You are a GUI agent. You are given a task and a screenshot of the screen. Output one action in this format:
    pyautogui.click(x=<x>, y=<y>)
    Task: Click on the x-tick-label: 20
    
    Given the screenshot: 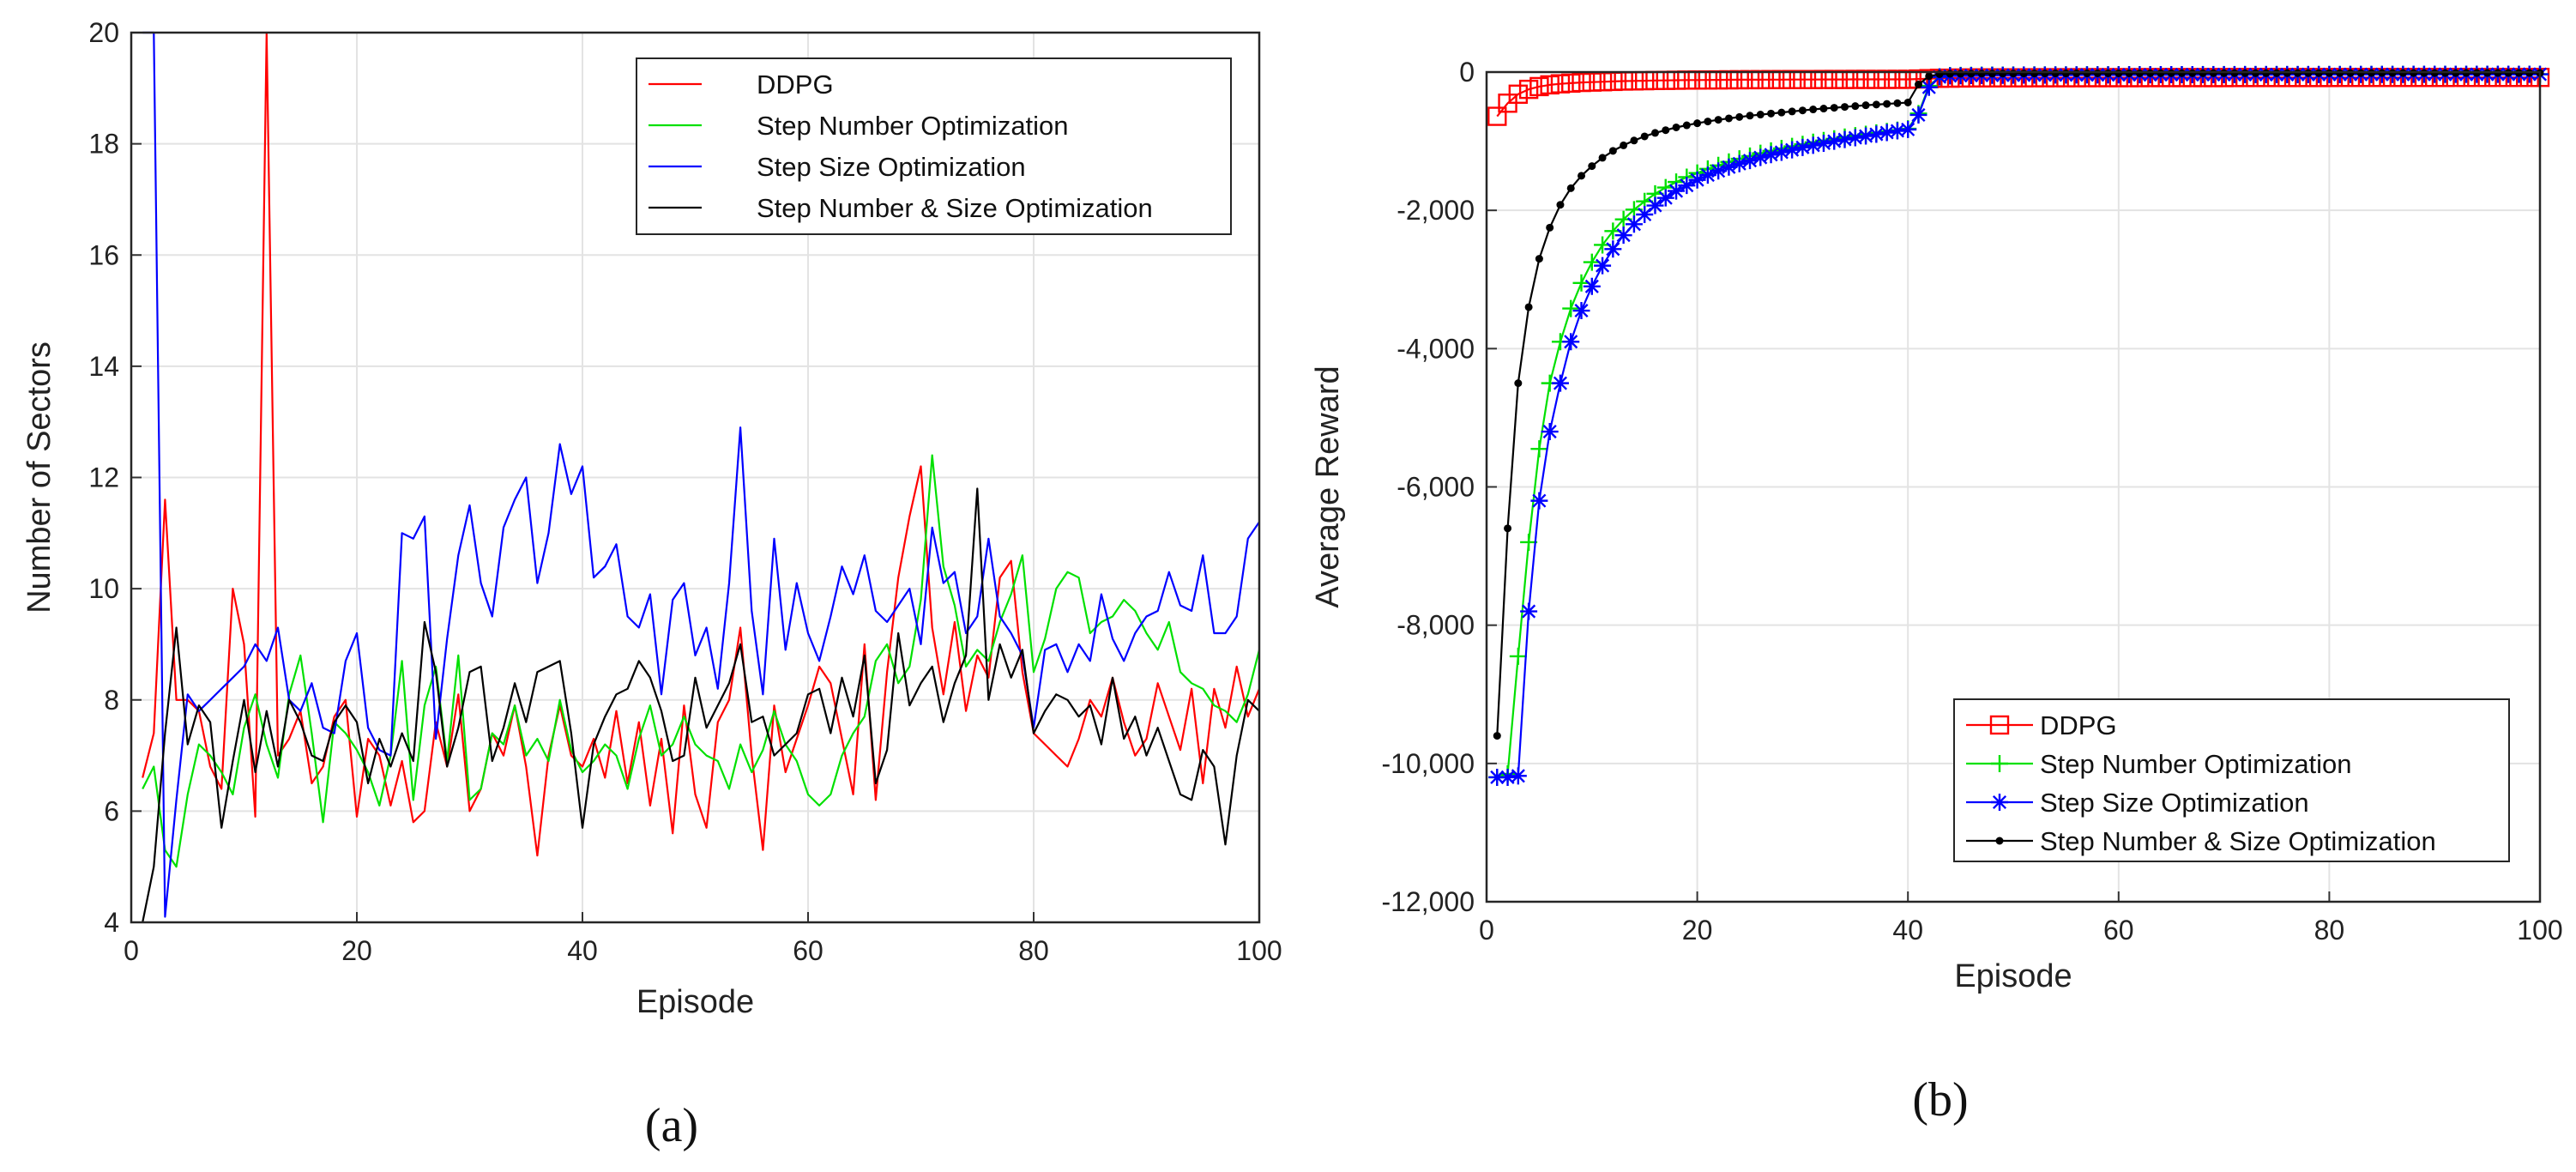 What is the action you would take?
    pyautogui.click(x=1697, y=930)
    